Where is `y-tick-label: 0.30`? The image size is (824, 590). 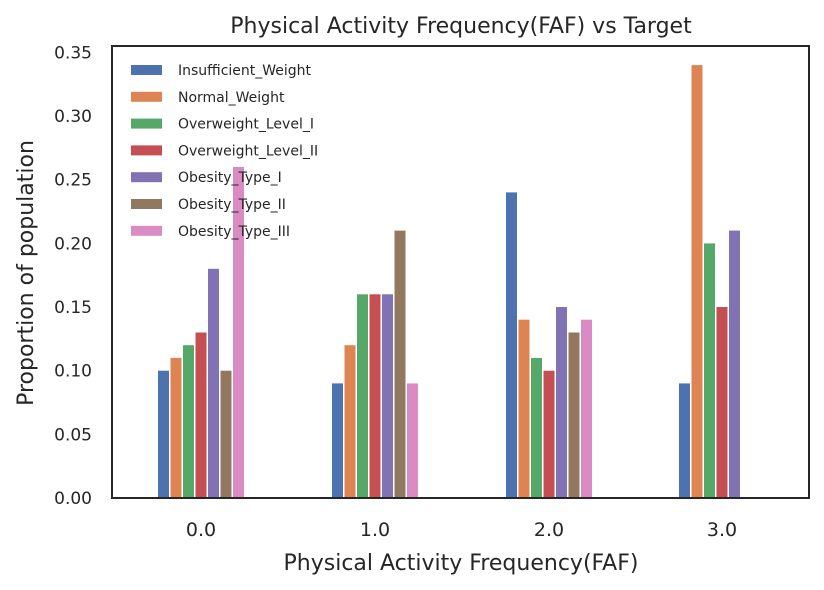 y-tick-label: 0.30 is located at coordinates (73, 117).